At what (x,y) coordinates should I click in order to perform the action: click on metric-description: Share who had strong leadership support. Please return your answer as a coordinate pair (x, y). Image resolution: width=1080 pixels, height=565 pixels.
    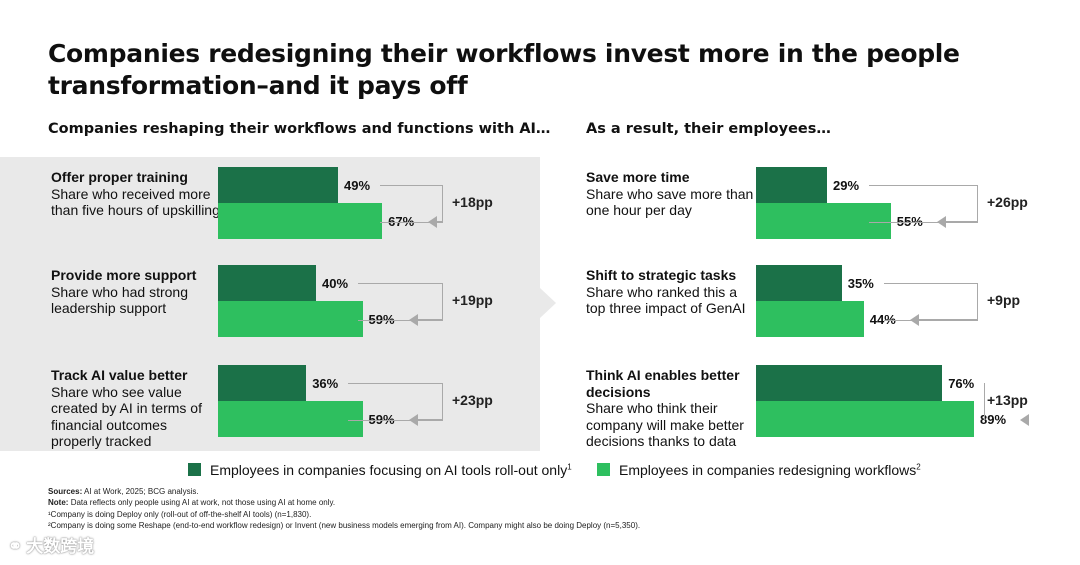
    Looking at the image, I should click on (119, 300).